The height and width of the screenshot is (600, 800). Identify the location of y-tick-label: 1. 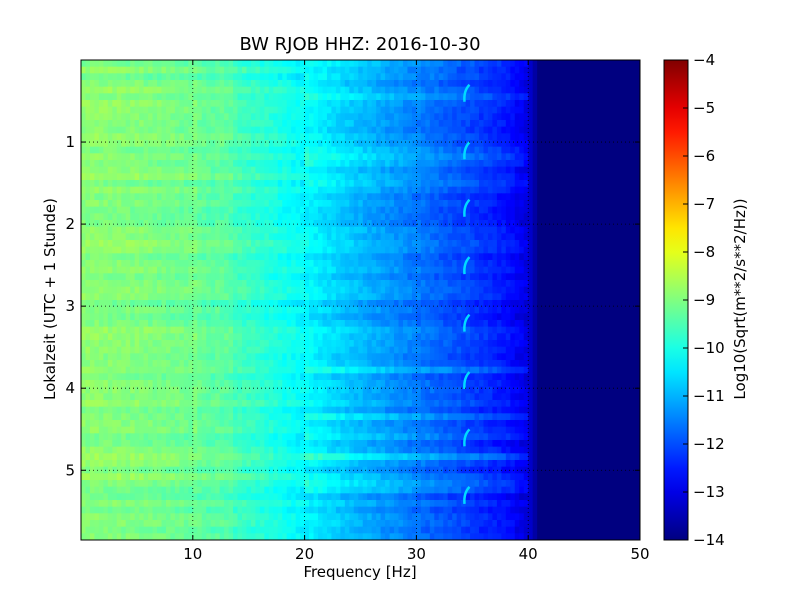
(70, 142).